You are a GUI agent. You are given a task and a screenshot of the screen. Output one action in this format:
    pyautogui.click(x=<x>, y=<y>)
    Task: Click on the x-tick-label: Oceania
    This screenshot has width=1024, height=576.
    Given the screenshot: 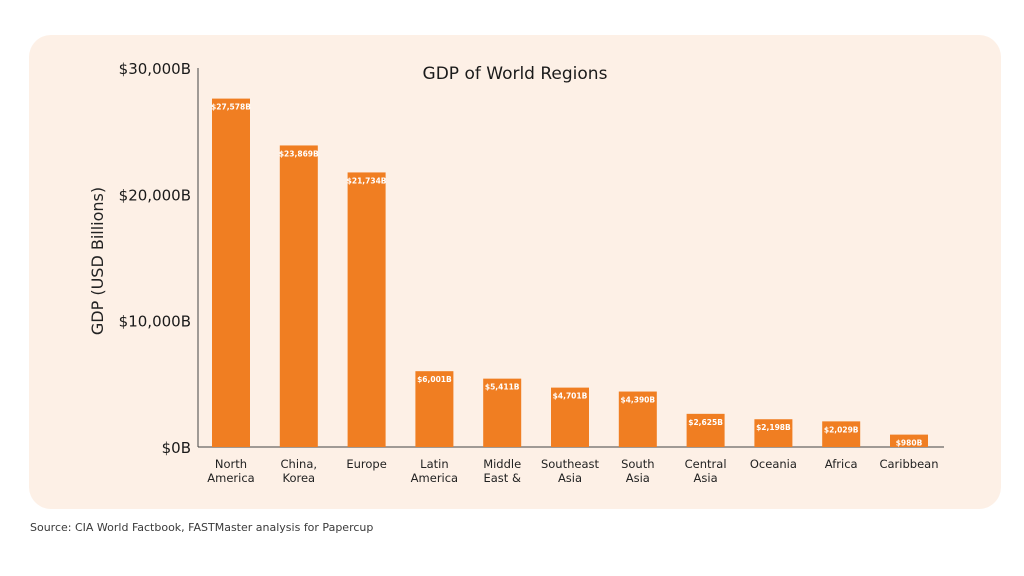 What is the action you would take?
    pyautogui.click(x=773, y=464)
    